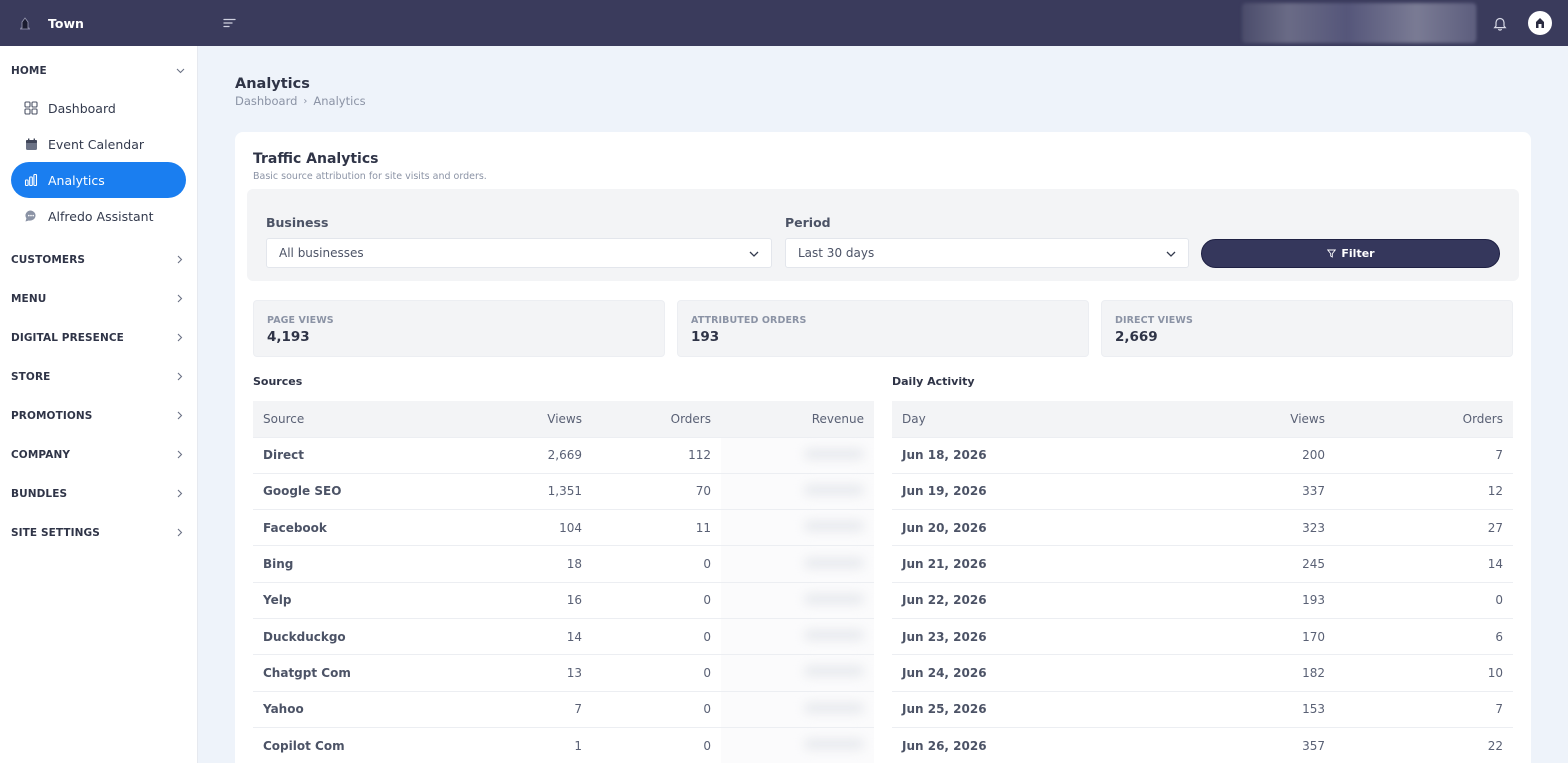 This screenshot has width=1568, height=763. What do you see at coordinates (1022, 564) in the screenshot?
I see `day-cell: Jun 21, 2026` at bounding box center [1022, 564].